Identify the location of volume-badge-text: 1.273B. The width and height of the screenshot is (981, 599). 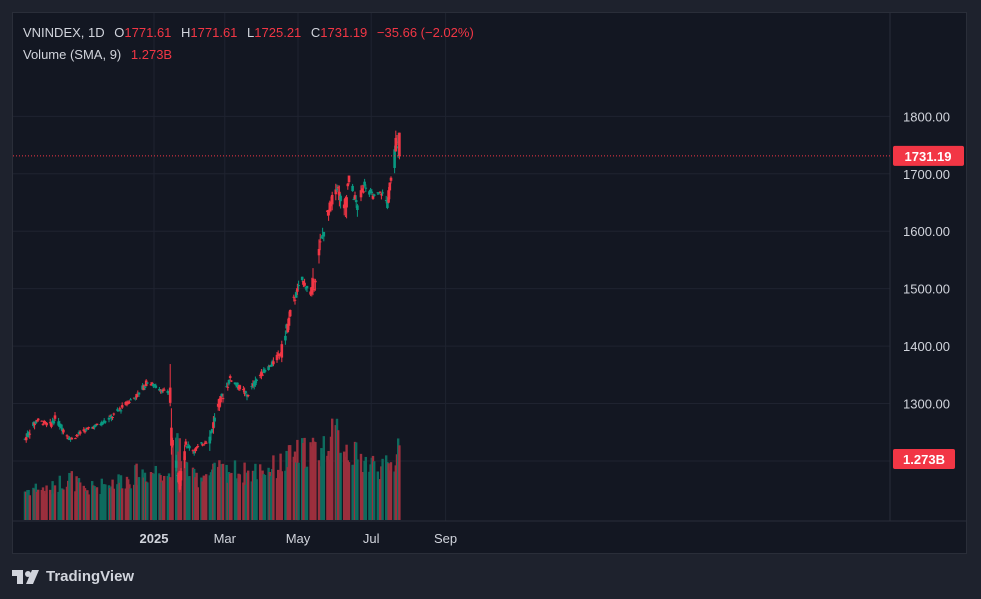
(924, 459).